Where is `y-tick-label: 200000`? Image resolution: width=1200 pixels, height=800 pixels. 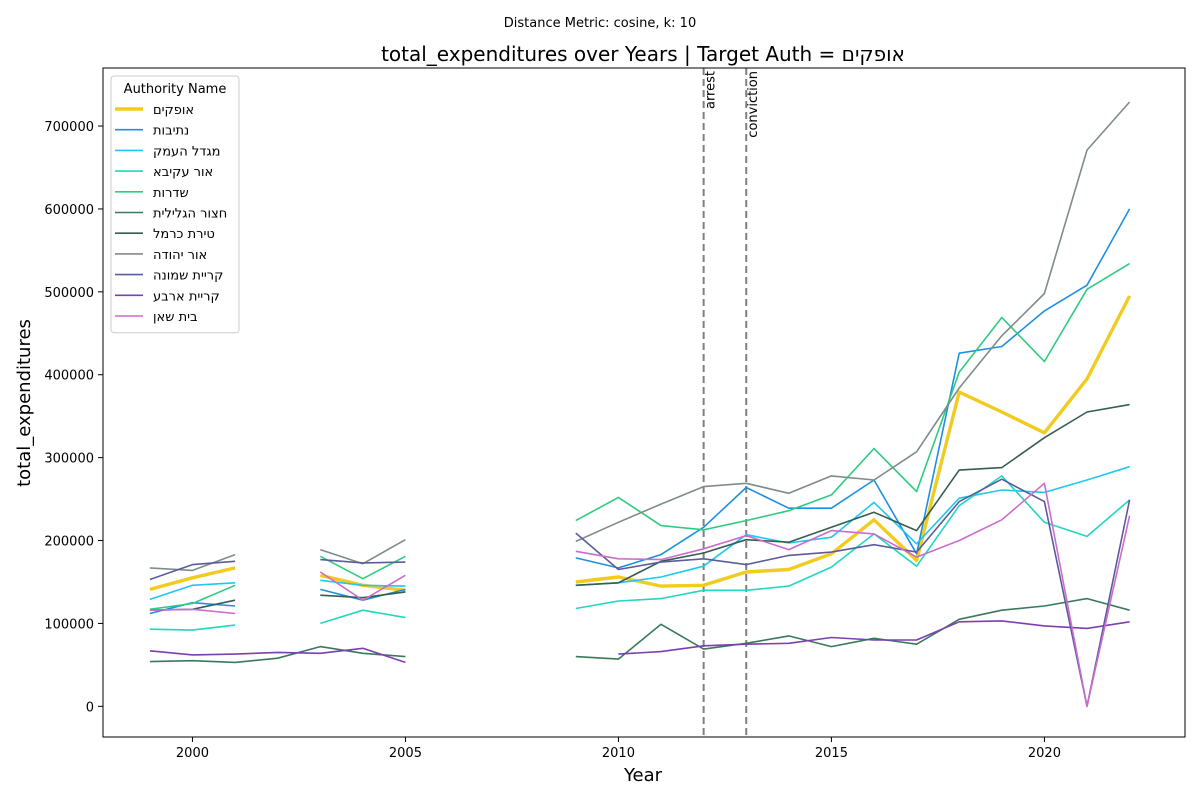
y-tick-label: 200000 is located at coordinates (69, 542).